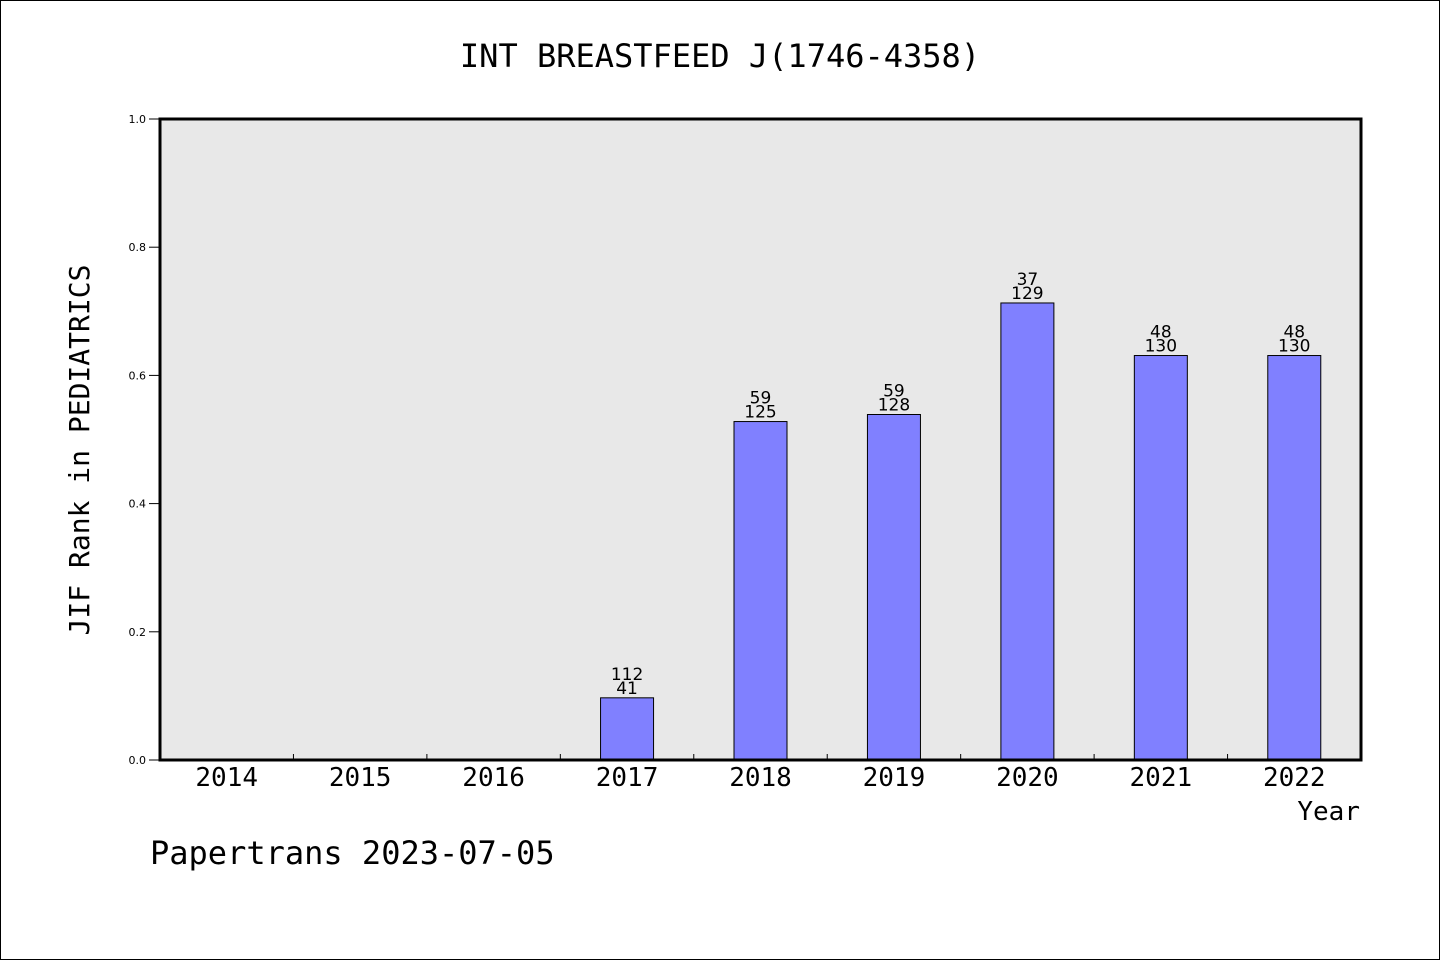 This screenshot has width=1440, height=960. What do you see at coordinates (760, 413) in the screenshot?
I see `bar-label-bottom: 125` at bounding box center [760, 413].